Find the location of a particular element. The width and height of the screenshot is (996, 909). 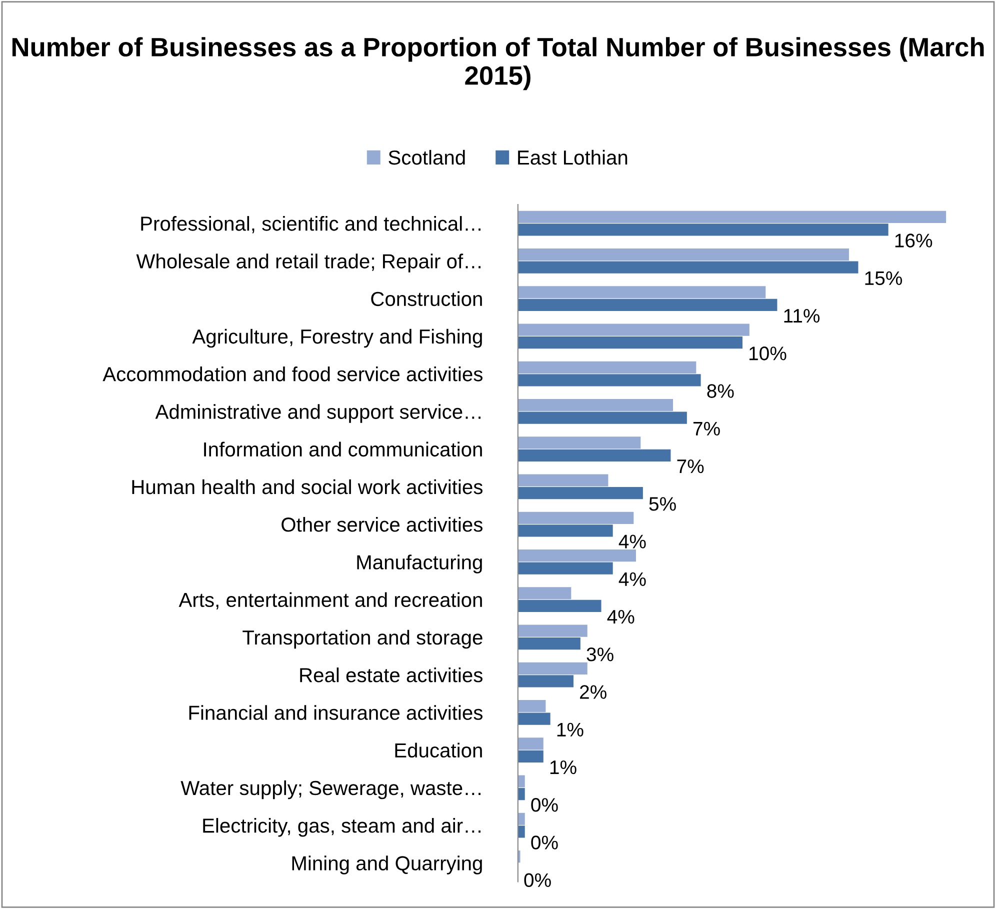

y-tick-label: Real estate activities is located at coordinates (391, 675).